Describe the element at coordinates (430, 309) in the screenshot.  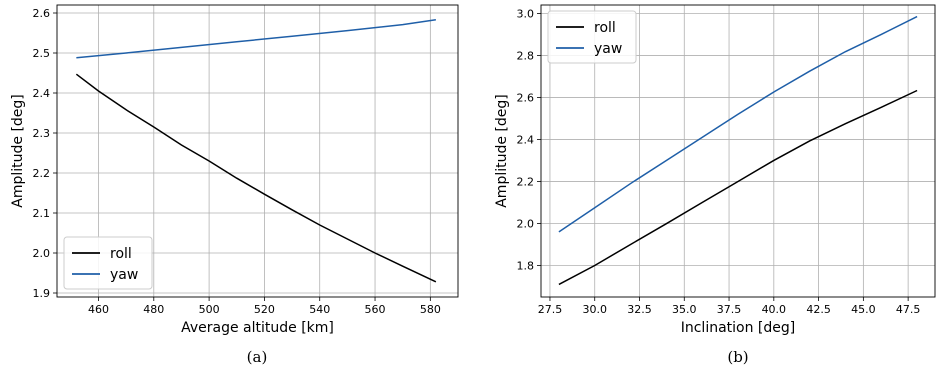
I see `x-tick-label: 580` at that location.